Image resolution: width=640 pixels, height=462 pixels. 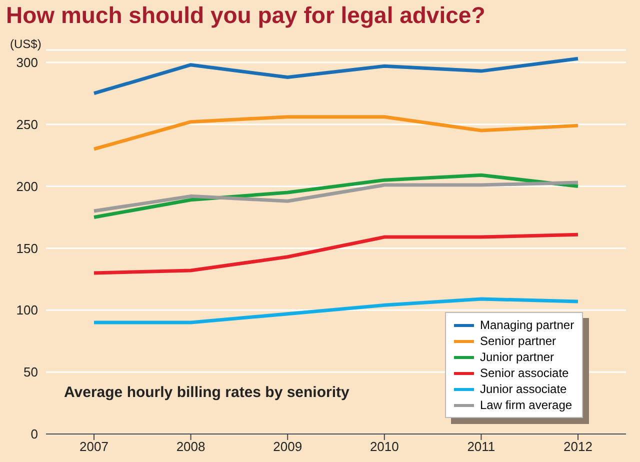 What do you see at coordinates (527, 325) in the screenshot?
I see `legend-label: Managing partner` at bounding box center [527, 325].